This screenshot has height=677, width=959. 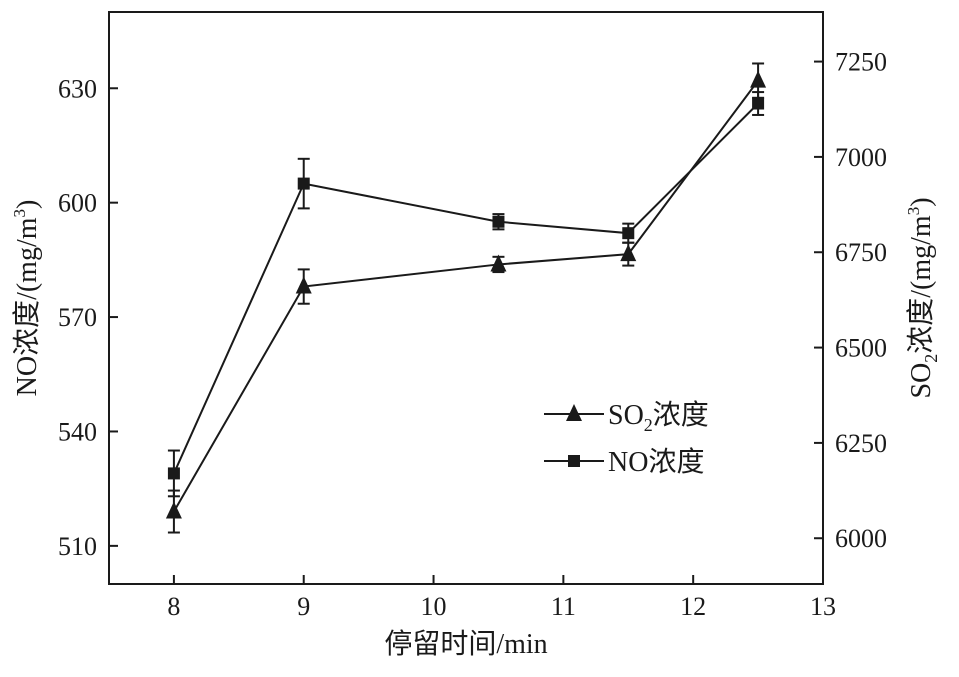 I want to click on right-y-tick-label: 7250, so click(x=861, y=62).